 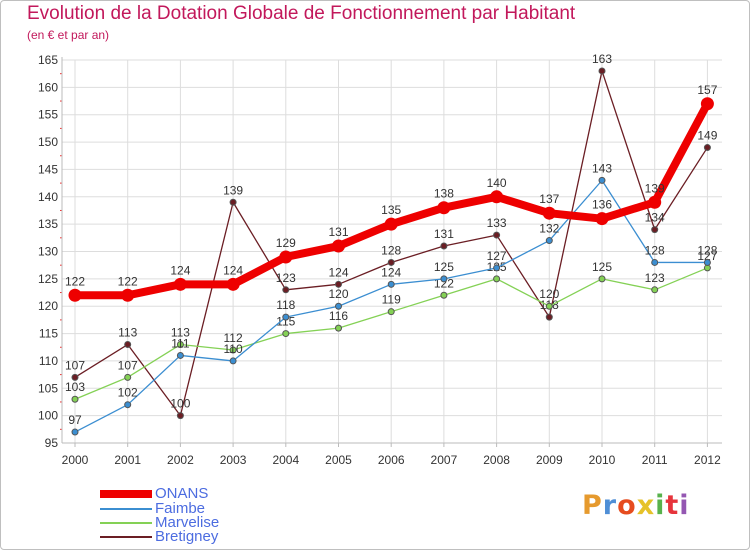 I want to click on x-tick-label: 2001, so click(x=127, y=460).